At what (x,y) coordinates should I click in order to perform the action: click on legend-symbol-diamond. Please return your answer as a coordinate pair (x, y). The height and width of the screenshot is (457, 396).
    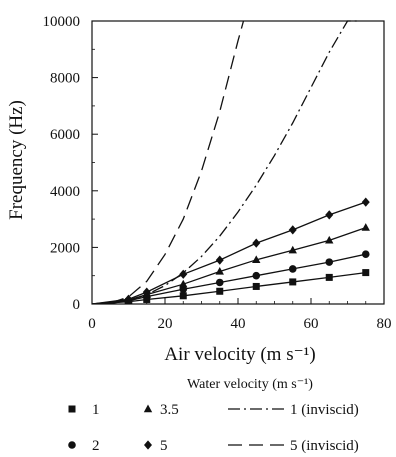
    Looking at the image, I should click on (148, 445).